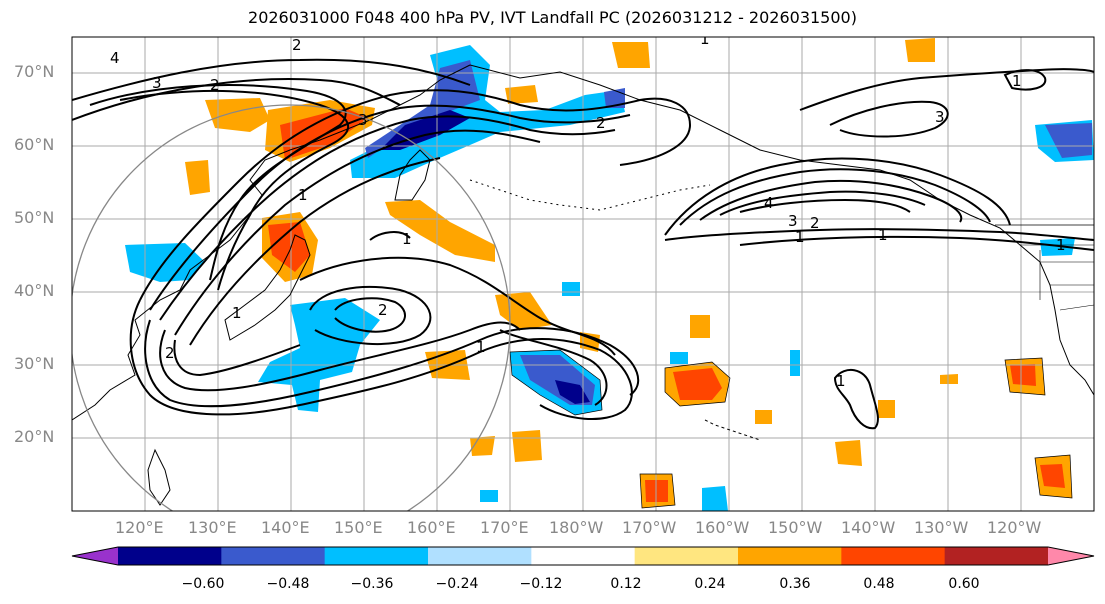  Describe the element at coordinates (541, 584) in the screenshot. I see `colorbar-tick-label: −0.12` at that location.